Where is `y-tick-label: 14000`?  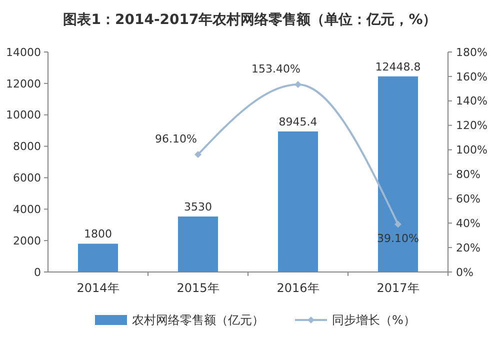
y-tick-label: 14000 is located at coordinates (23, 52).